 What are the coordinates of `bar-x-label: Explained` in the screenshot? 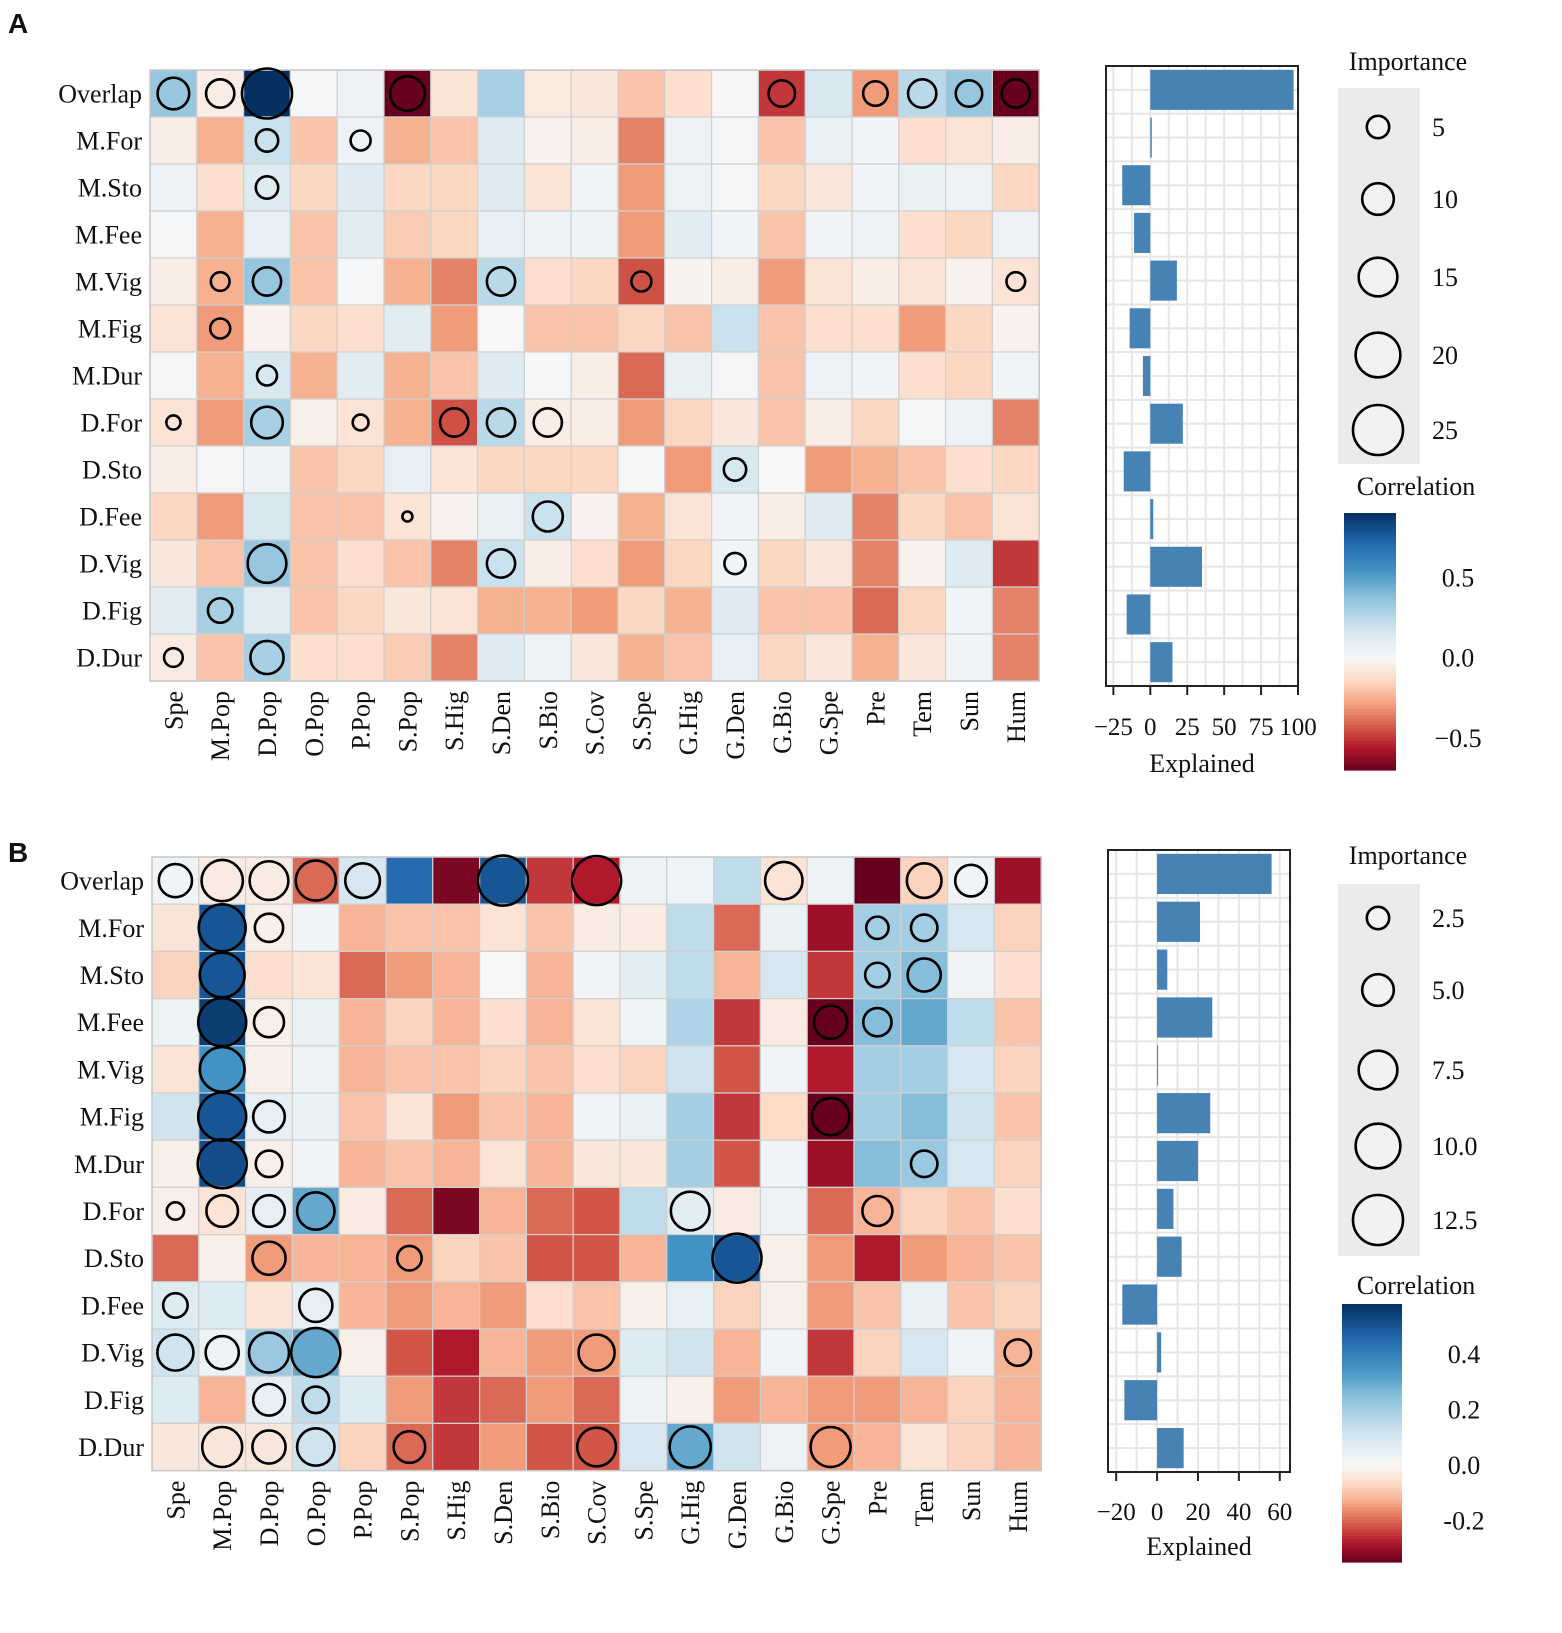 It's located at (1201, 763).